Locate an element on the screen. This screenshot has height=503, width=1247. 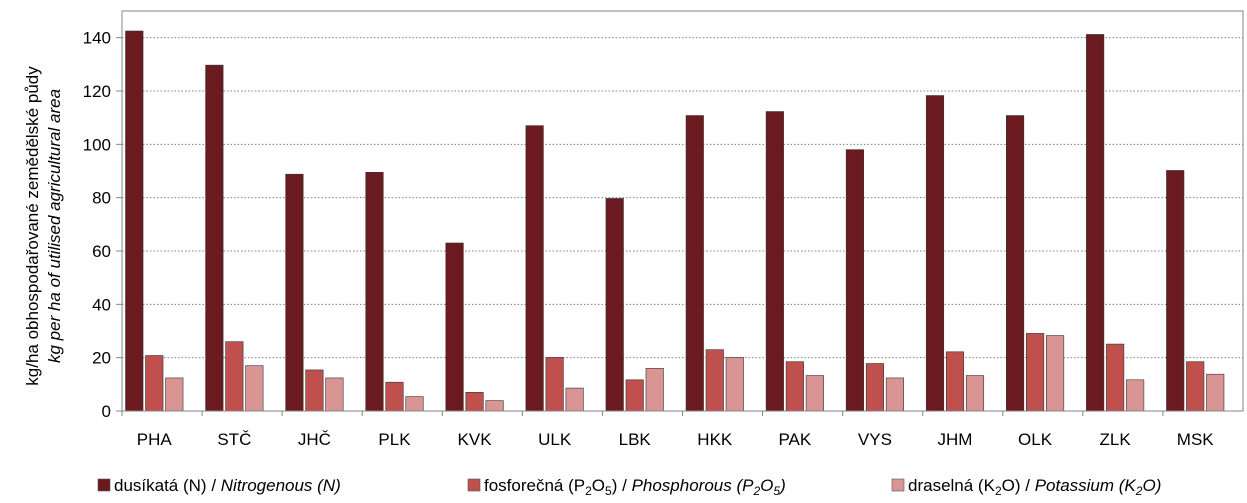
x-tick-label: ZLK is located at coordinates (1116, 439).